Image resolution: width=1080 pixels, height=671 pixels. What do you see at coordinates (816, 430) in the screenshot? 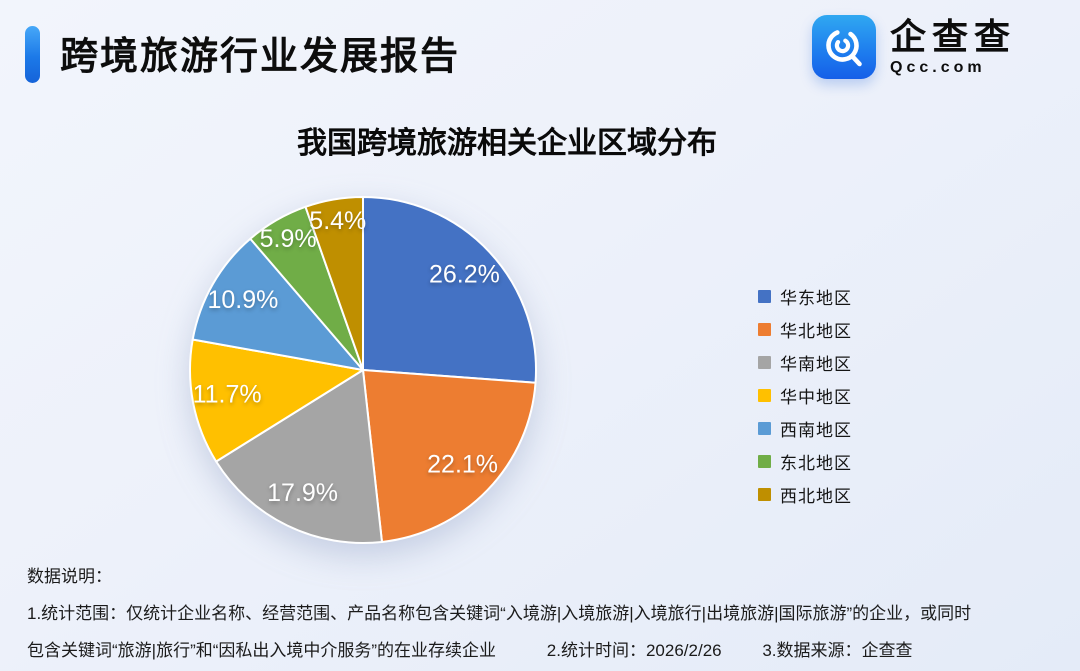
I see `legend-label: 西南地区` at bounding box center [816, 430].